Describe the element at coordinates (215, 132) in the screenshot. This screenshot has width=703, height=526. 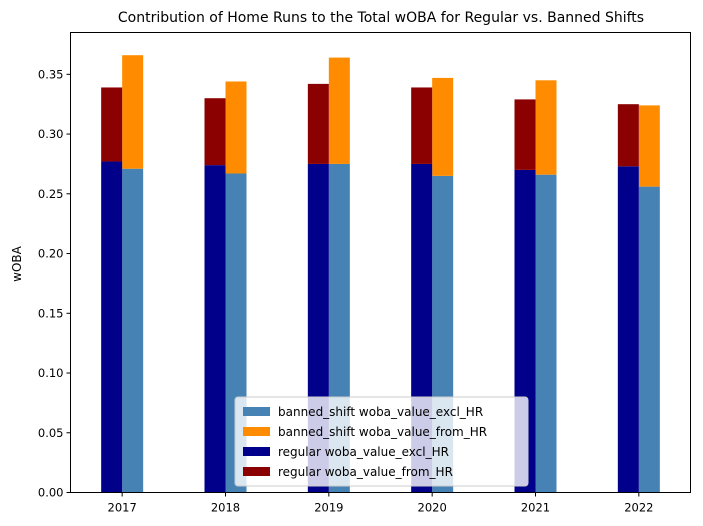
I see `bar-regular-segment-b-2018` at that location.